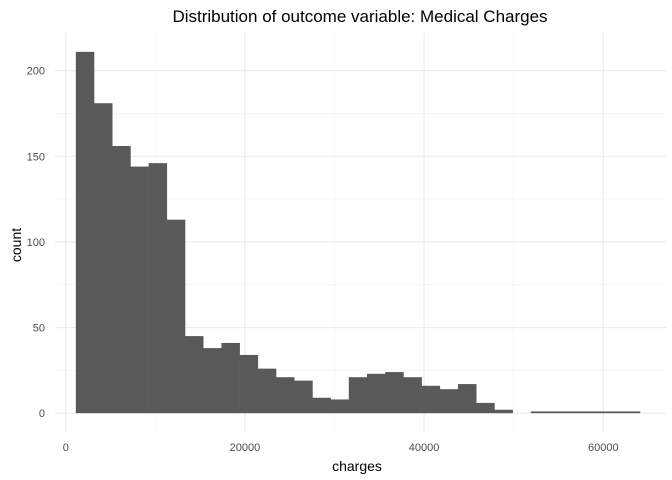  What do you see at coordinates (36, 157) in the screenshot?
I see `y-tick-label: 150` at bounding box center [36, 157].